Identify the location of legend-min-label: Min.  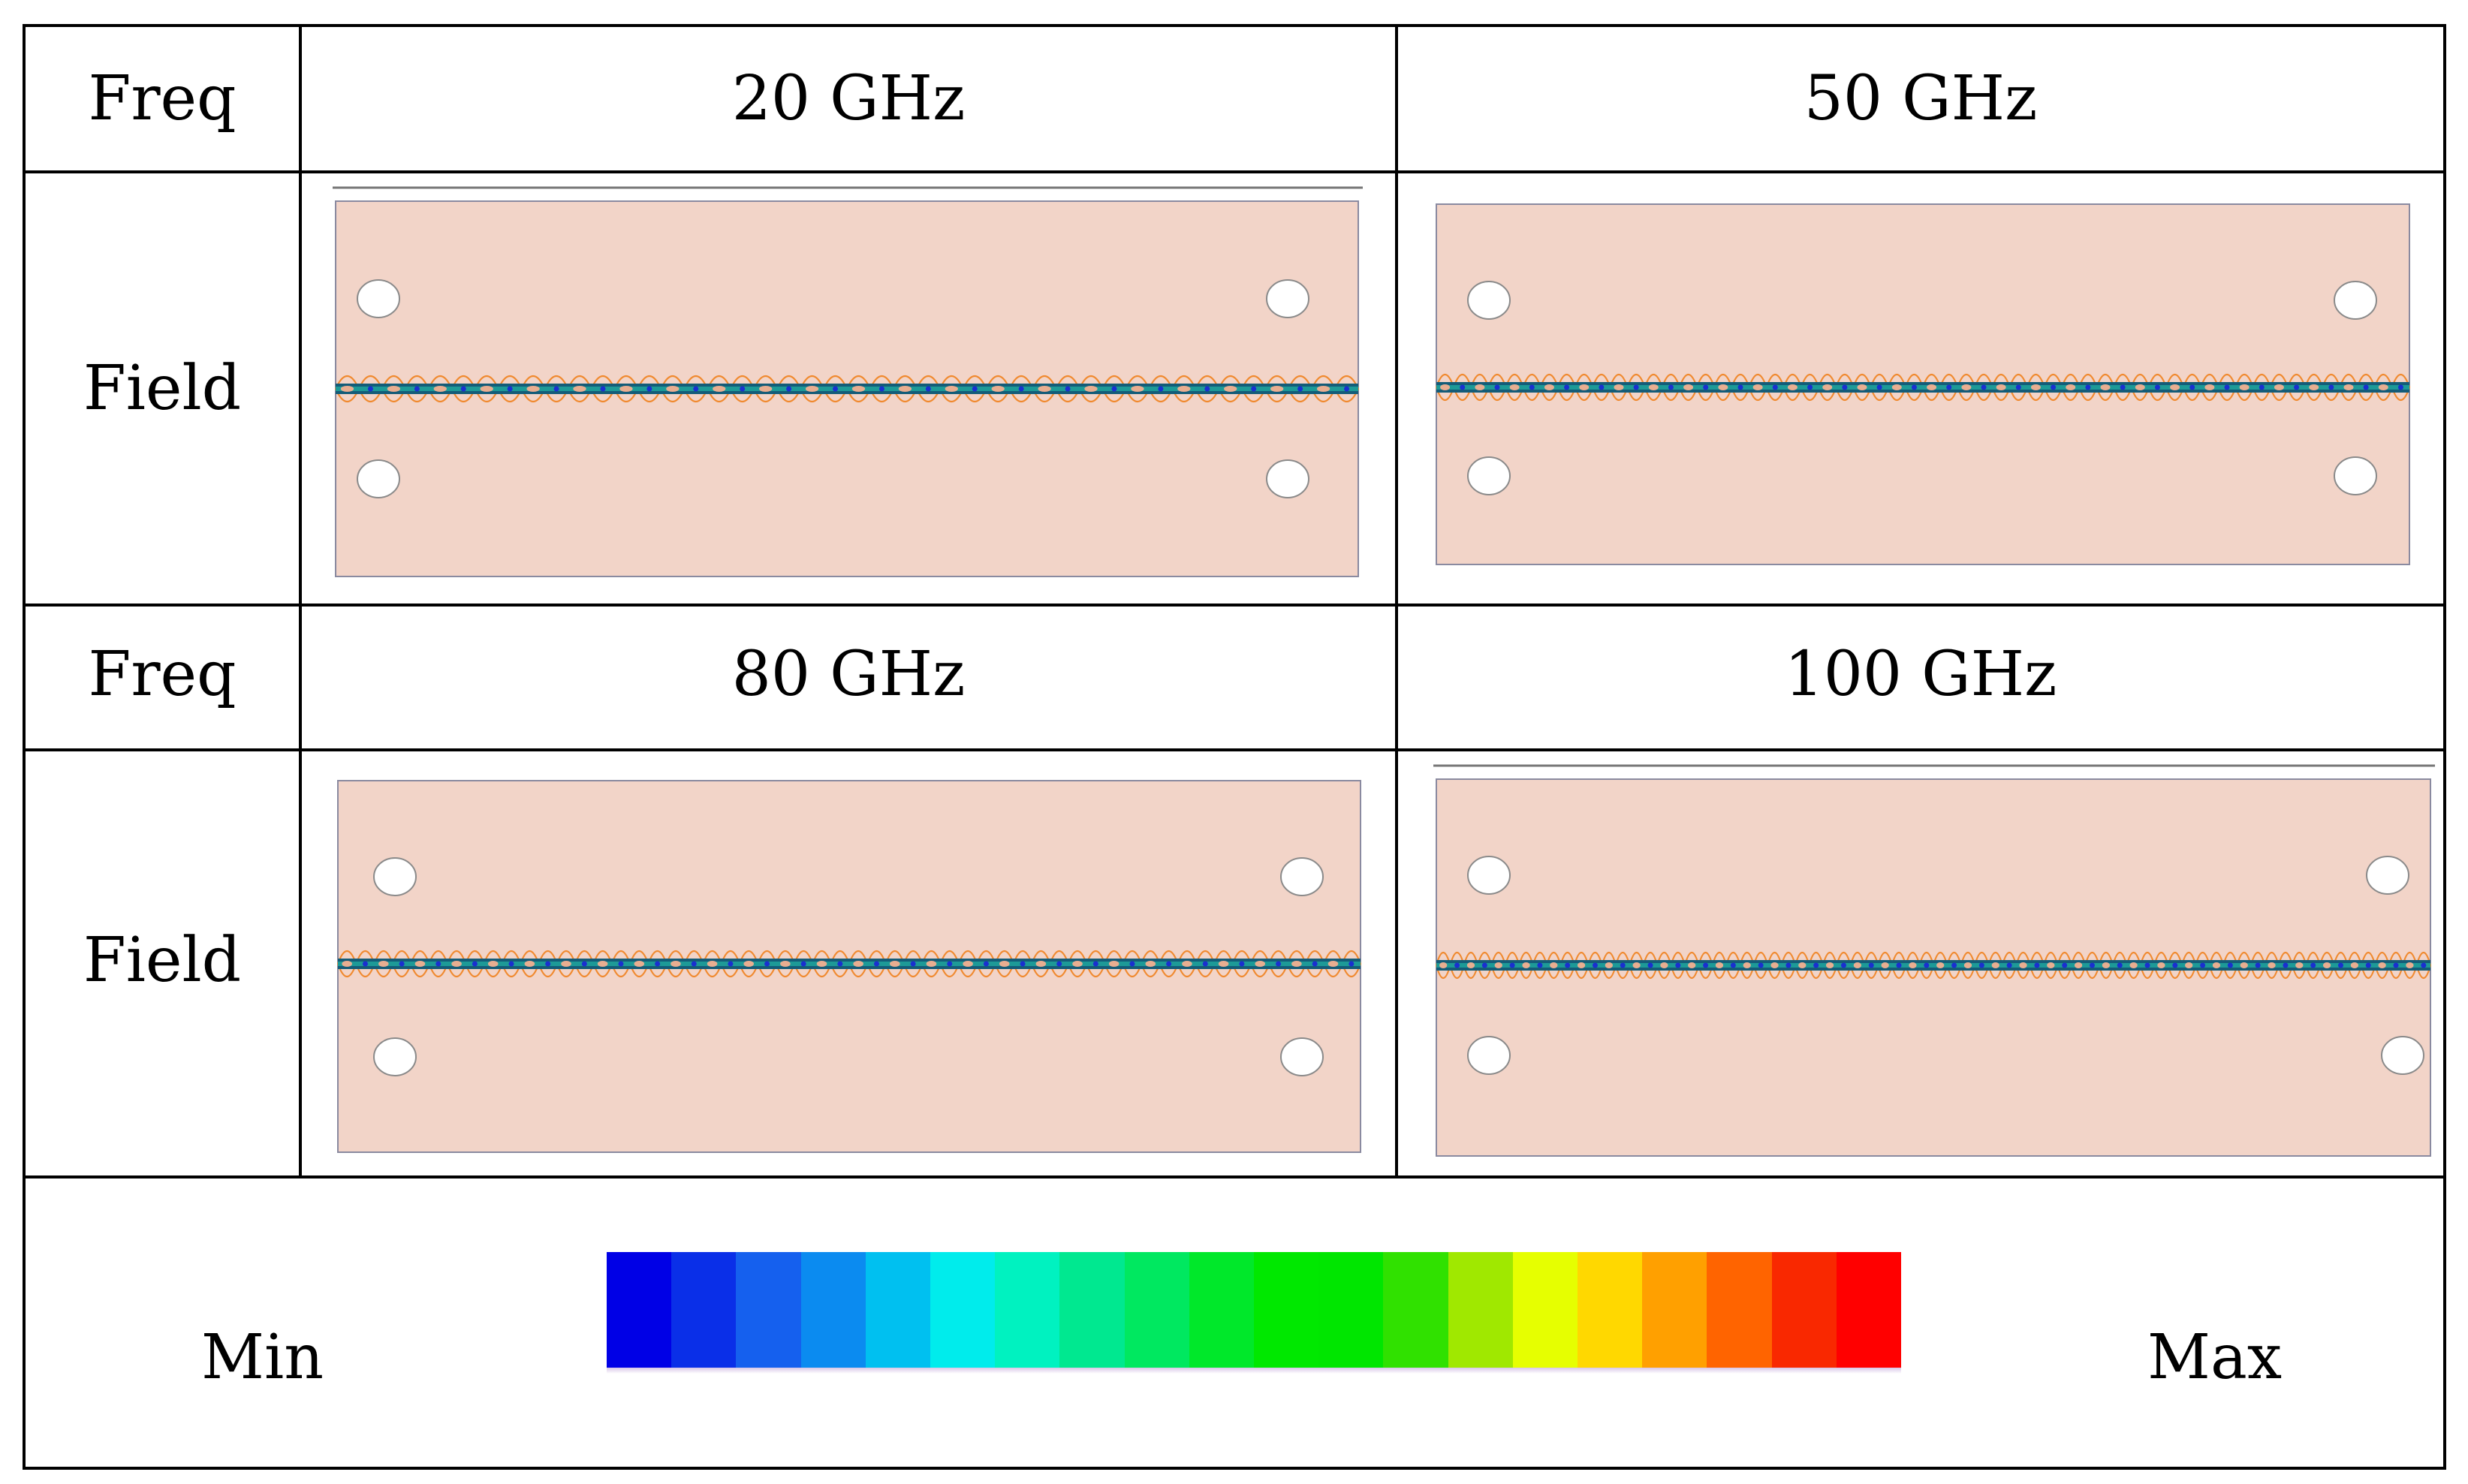
(262, 1357).